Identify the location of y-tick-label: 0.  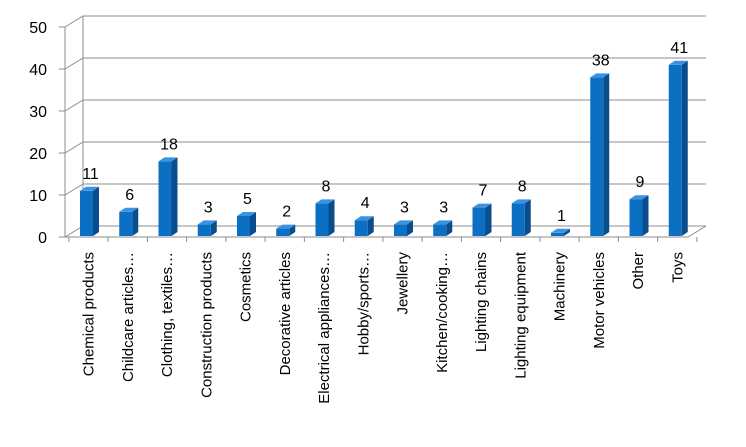
(42, 238).